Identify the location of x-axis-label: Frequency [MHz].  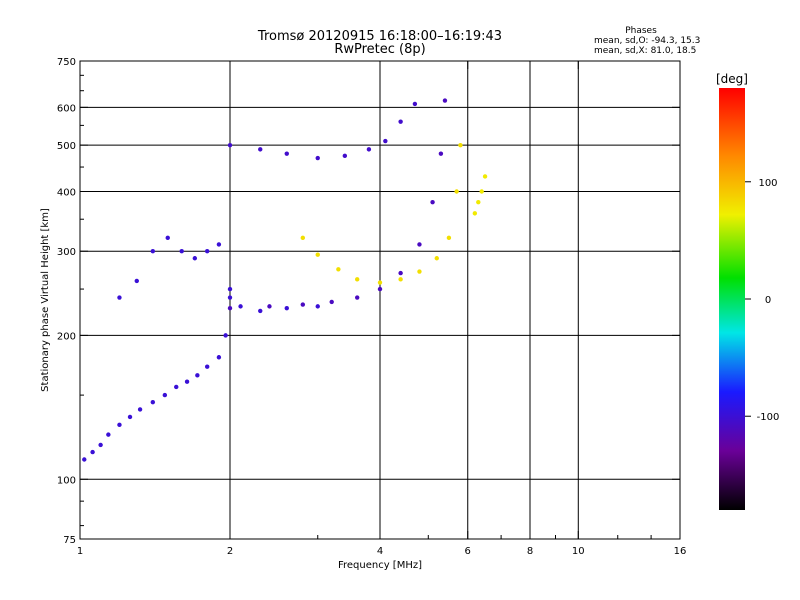
(380, 565).